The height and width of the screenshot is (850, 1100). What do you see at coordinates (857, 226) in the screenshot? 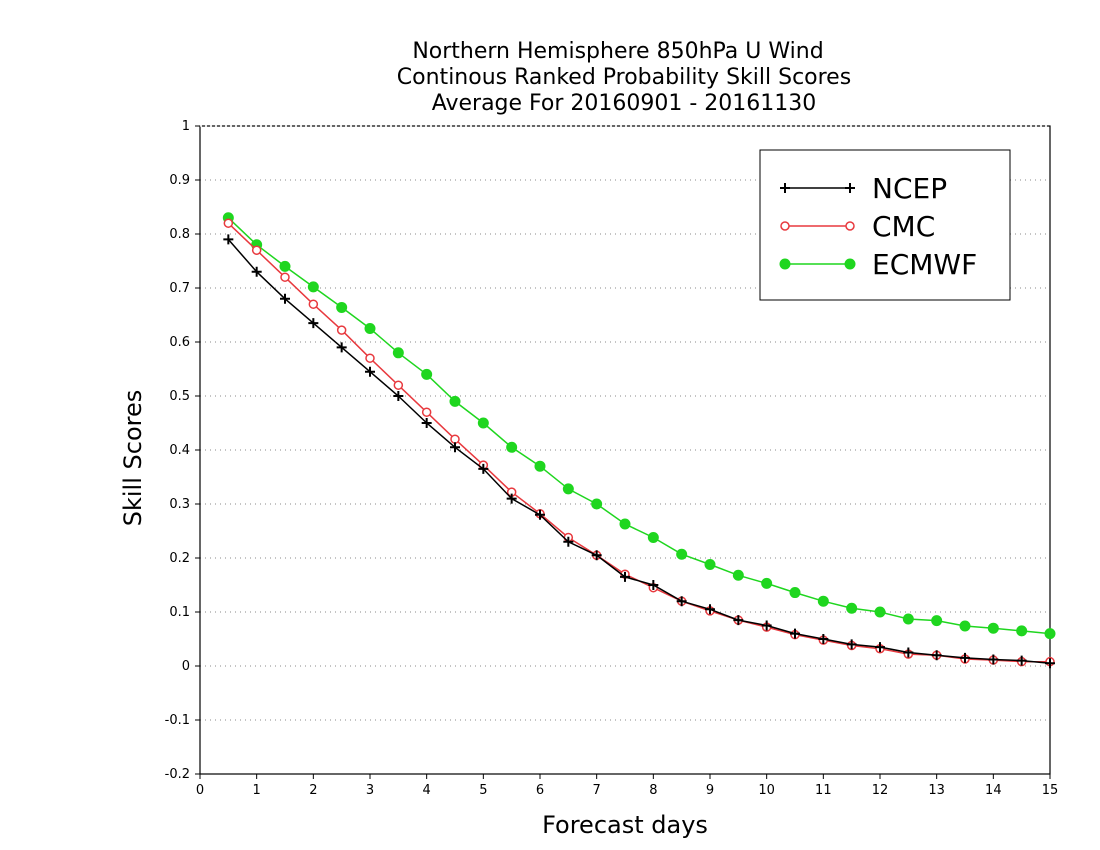
I see `legend-item-cmc: CMC` at bounding box center [857, 226].